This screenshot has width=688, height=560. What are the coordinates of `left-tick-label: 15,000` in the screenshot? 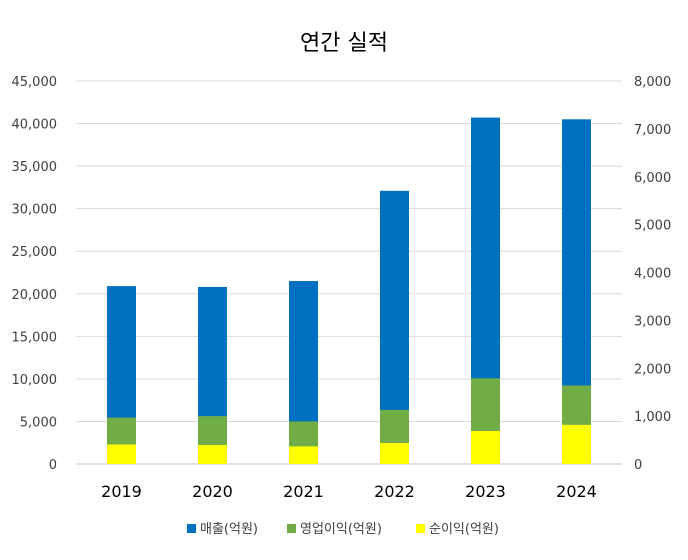 It's located at (35, 337).